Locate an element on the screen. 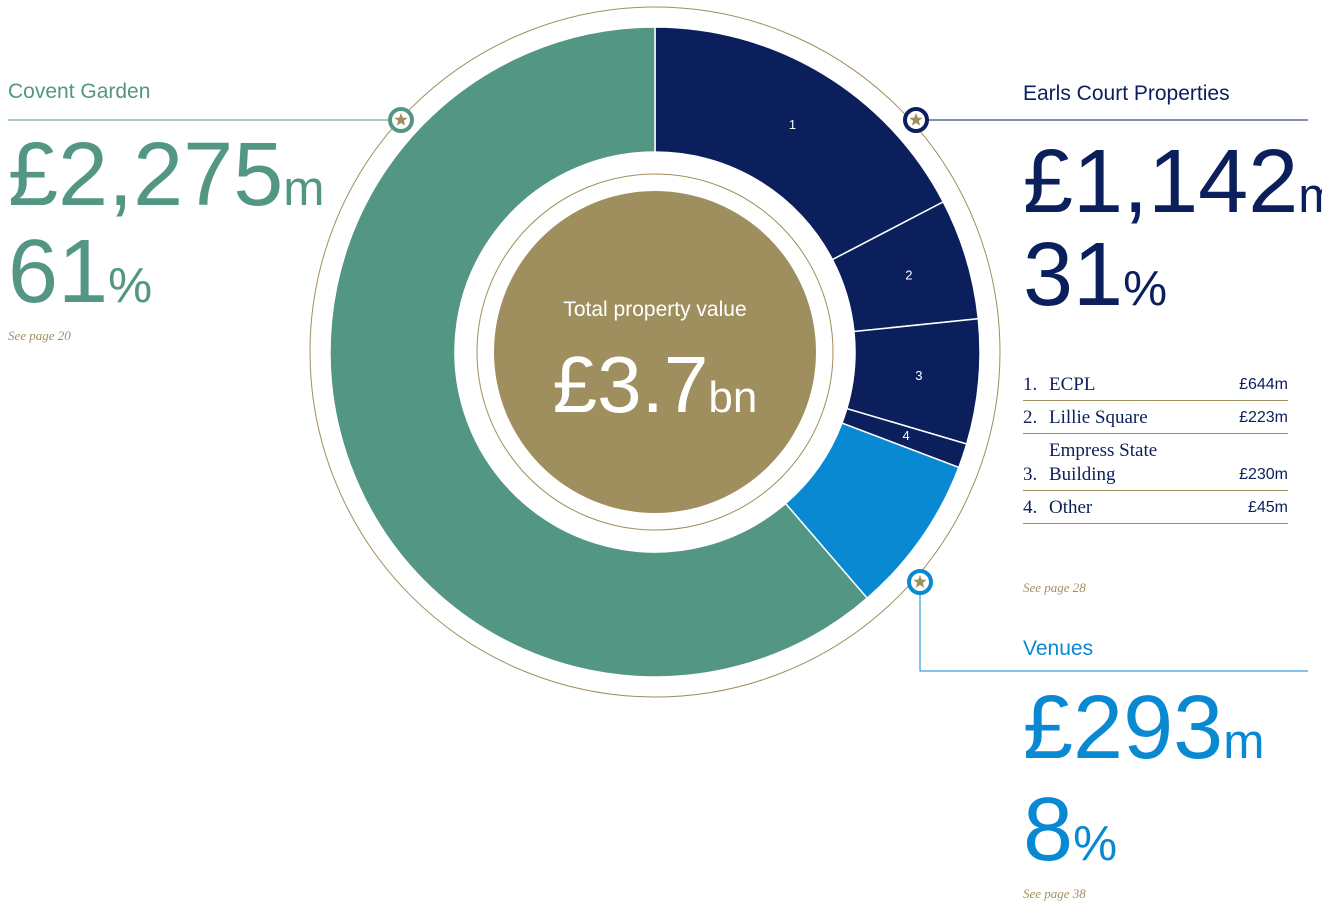  page-note: See page 28 is located at coordinates (1054, 587).